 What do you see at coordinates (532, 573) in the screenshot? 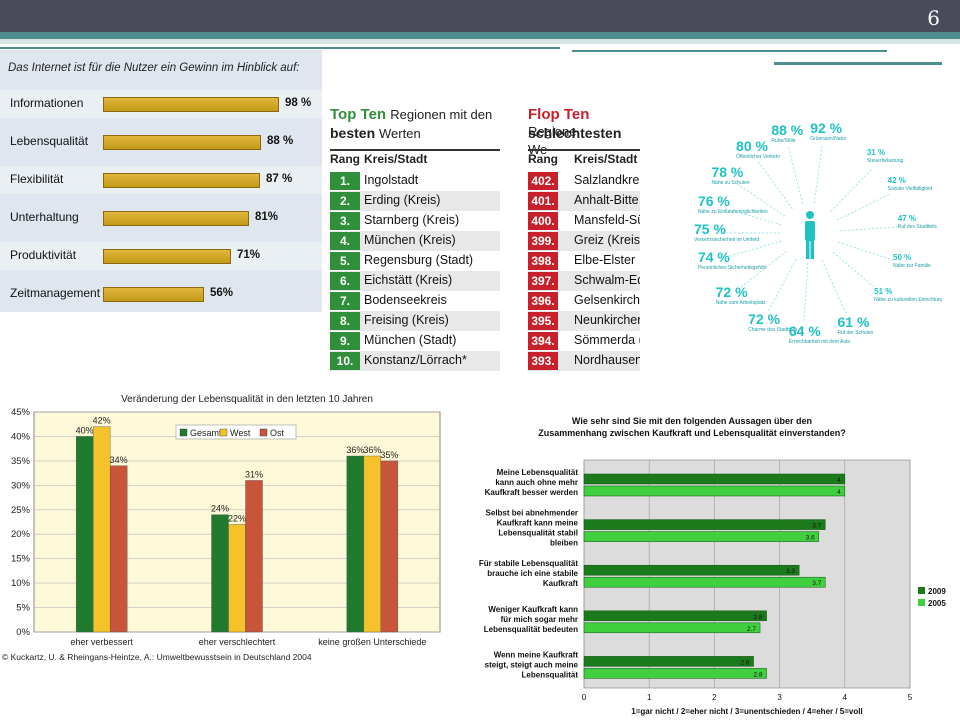
I see `category-label: brauche ich eine stabile` at bounding box center [532, 573].